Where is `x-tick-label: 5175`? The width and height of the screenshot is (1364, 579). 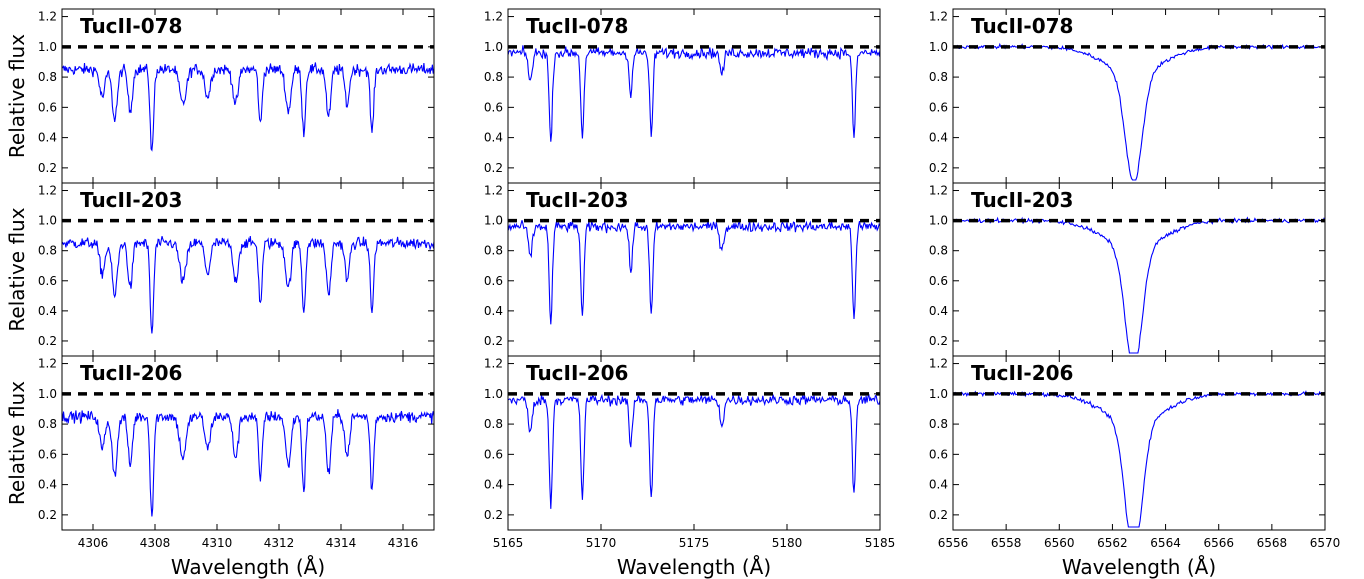
x-tick-label: 5175 is located at coordinates (694, 543).